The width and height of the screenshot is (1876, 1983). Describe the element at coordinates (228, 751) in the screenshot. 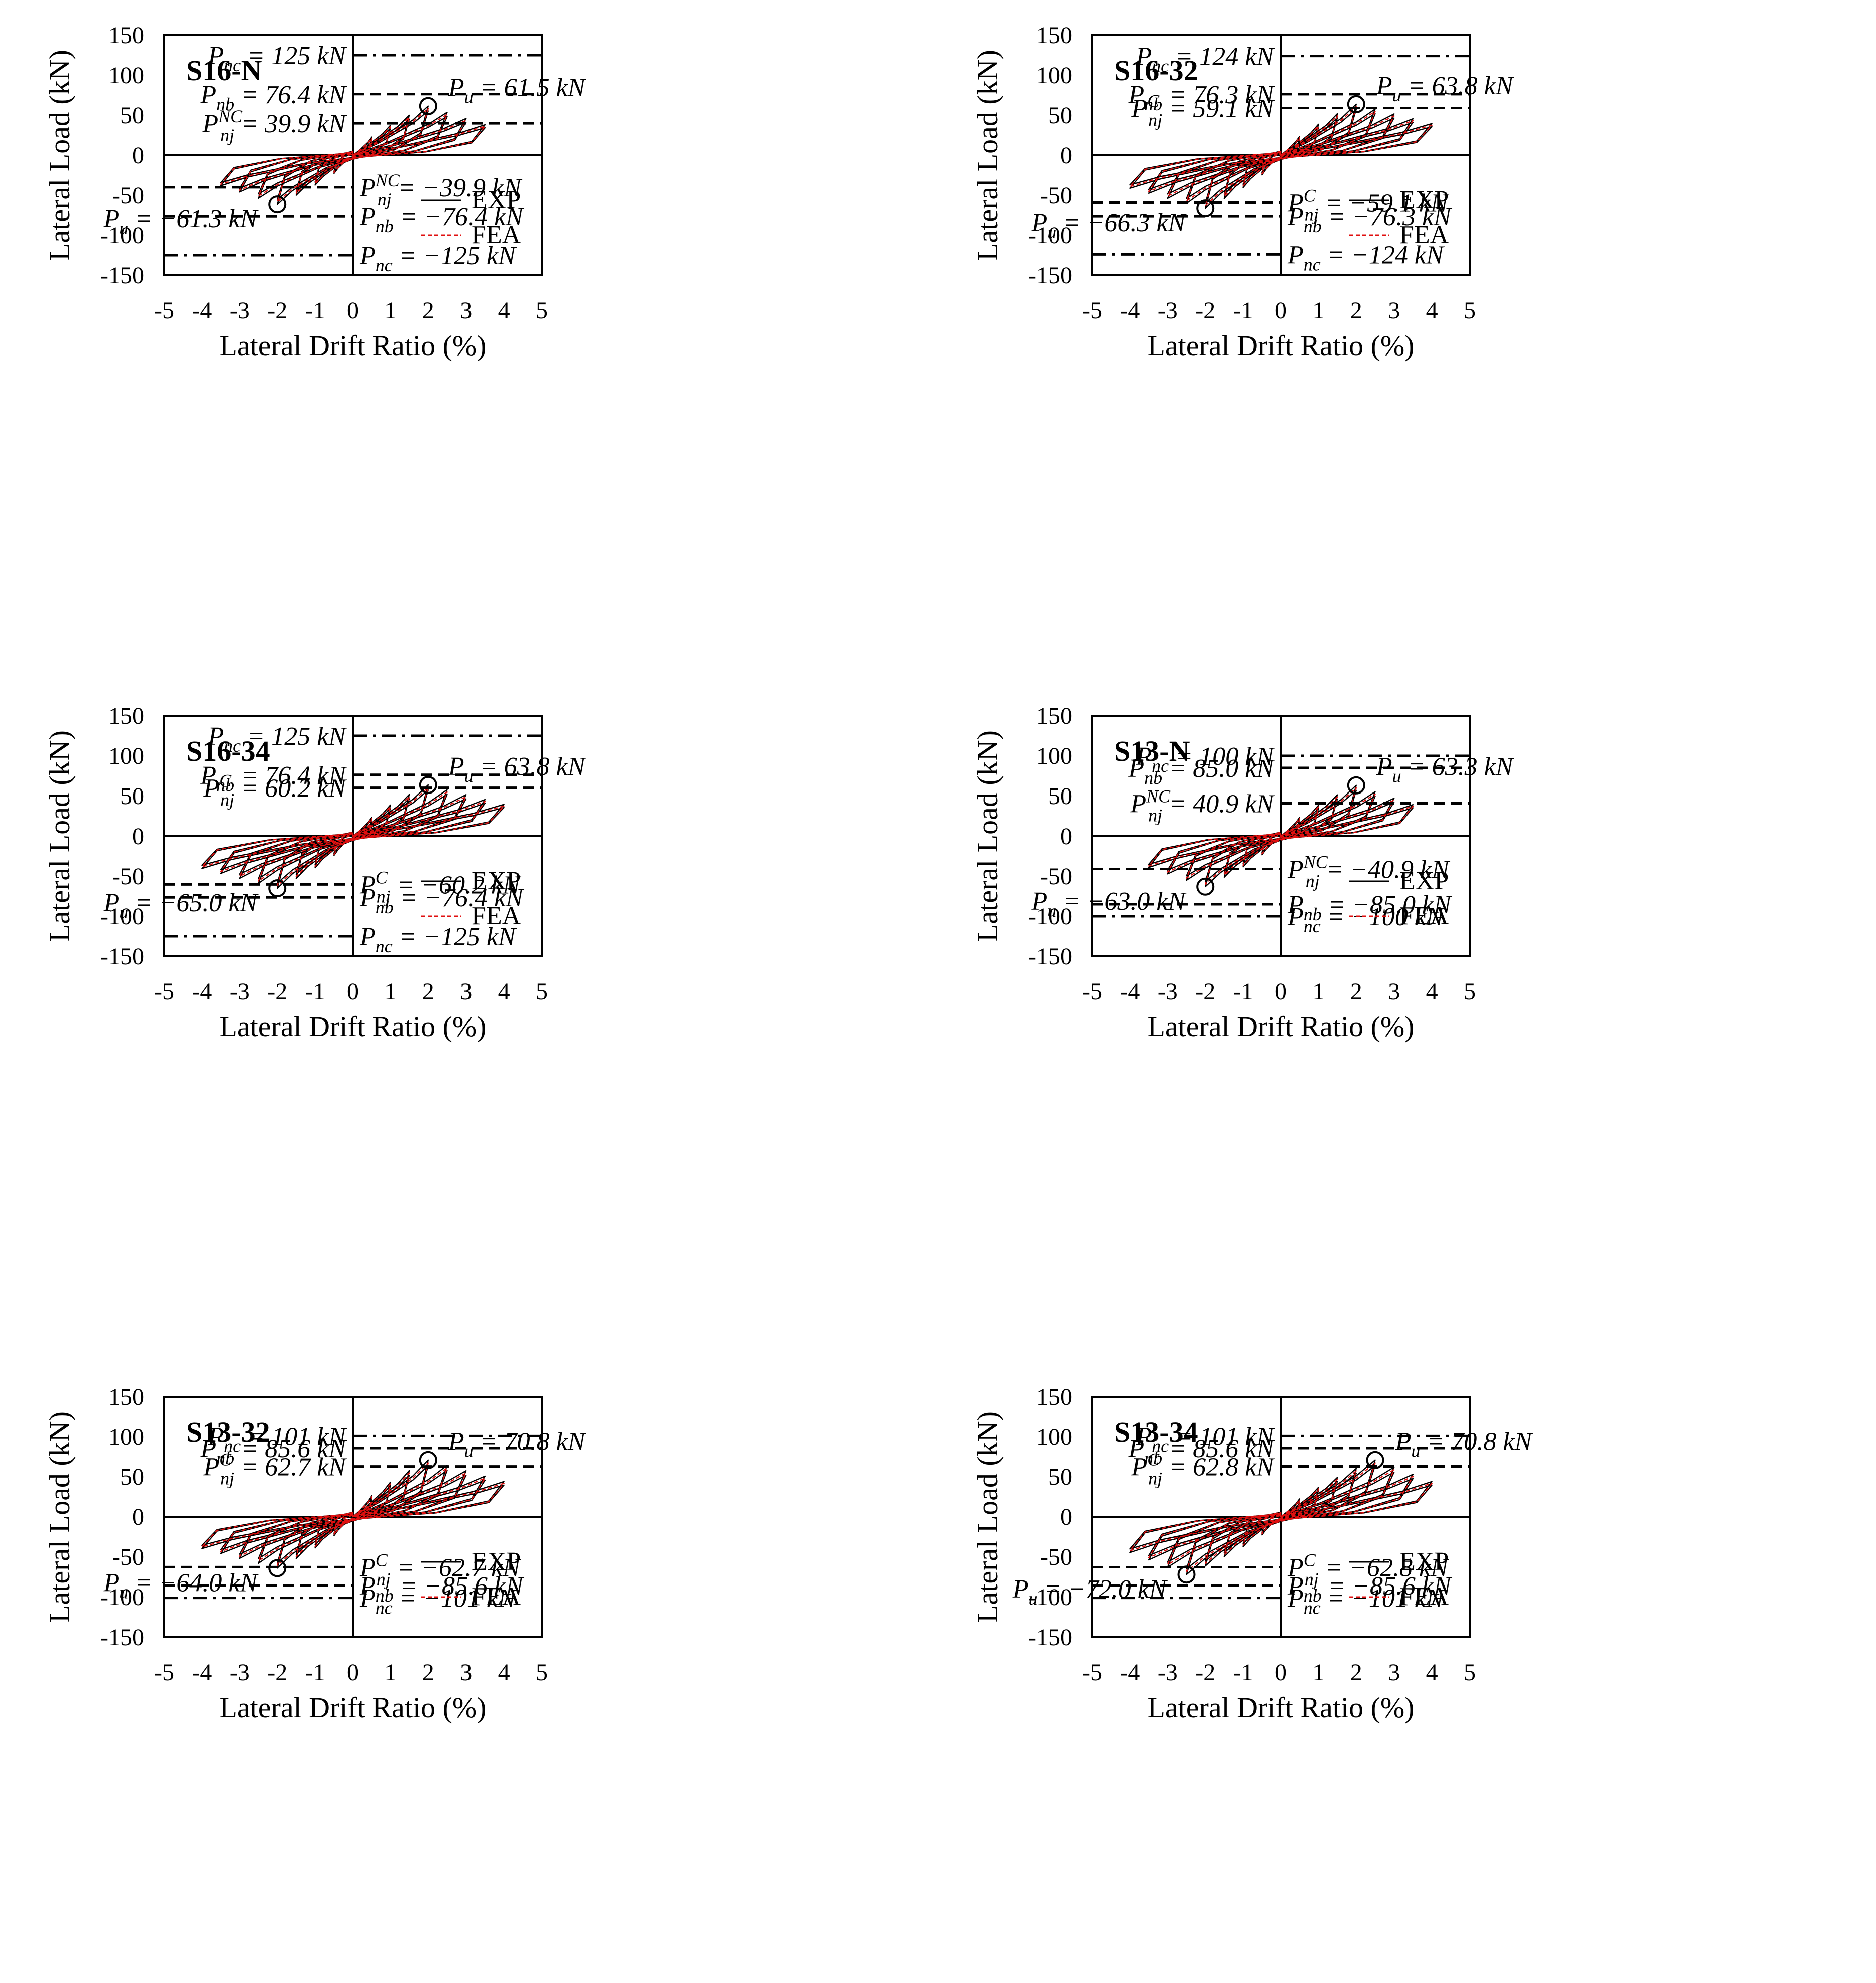

I see `panel-title: S16-34` at that location.